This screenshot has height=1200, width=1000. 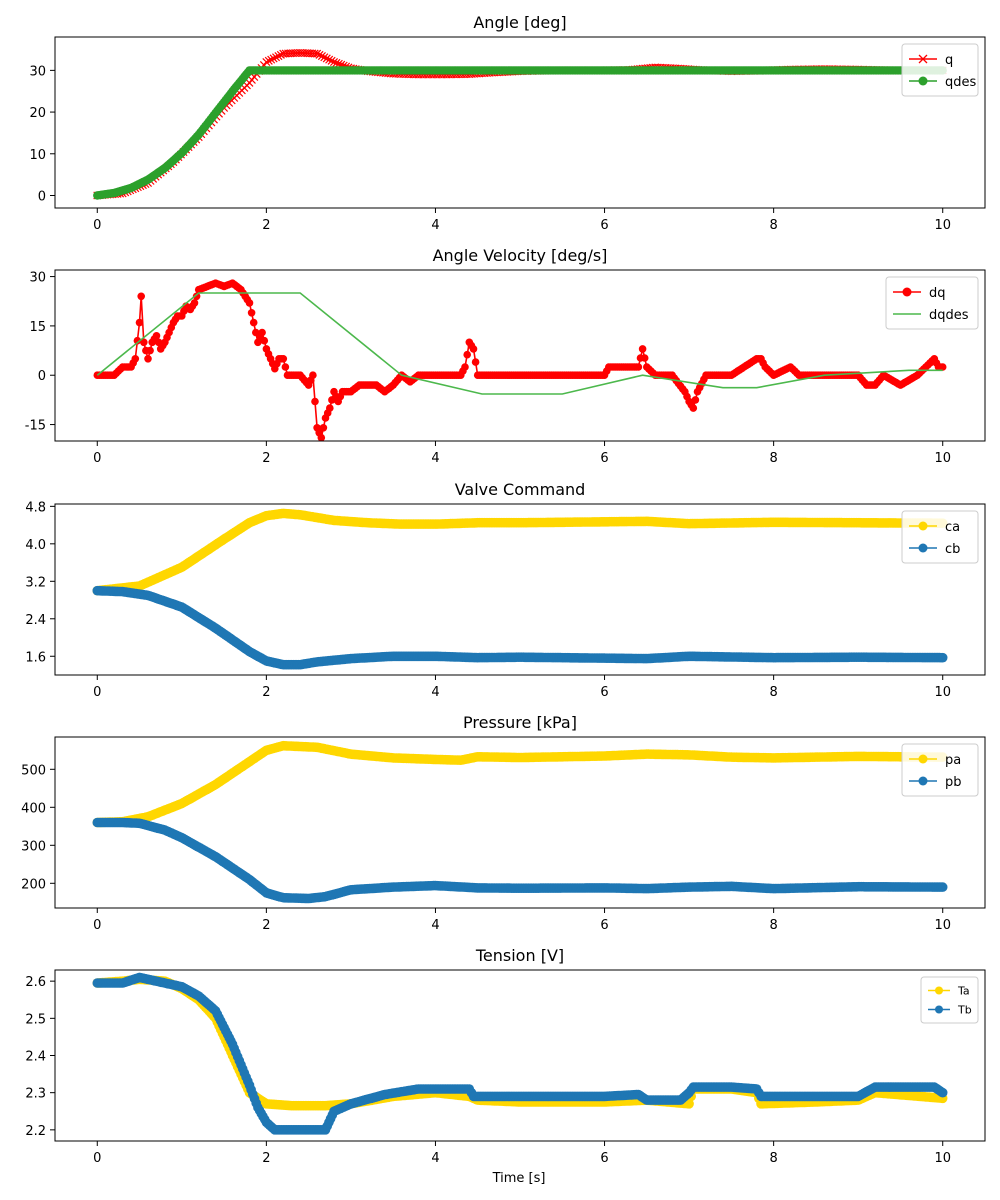 What do you see at coordinates (35, 1057) in the screenshot?
I see `y-tick-label: 2.4` at bounding box center [35, 1057].